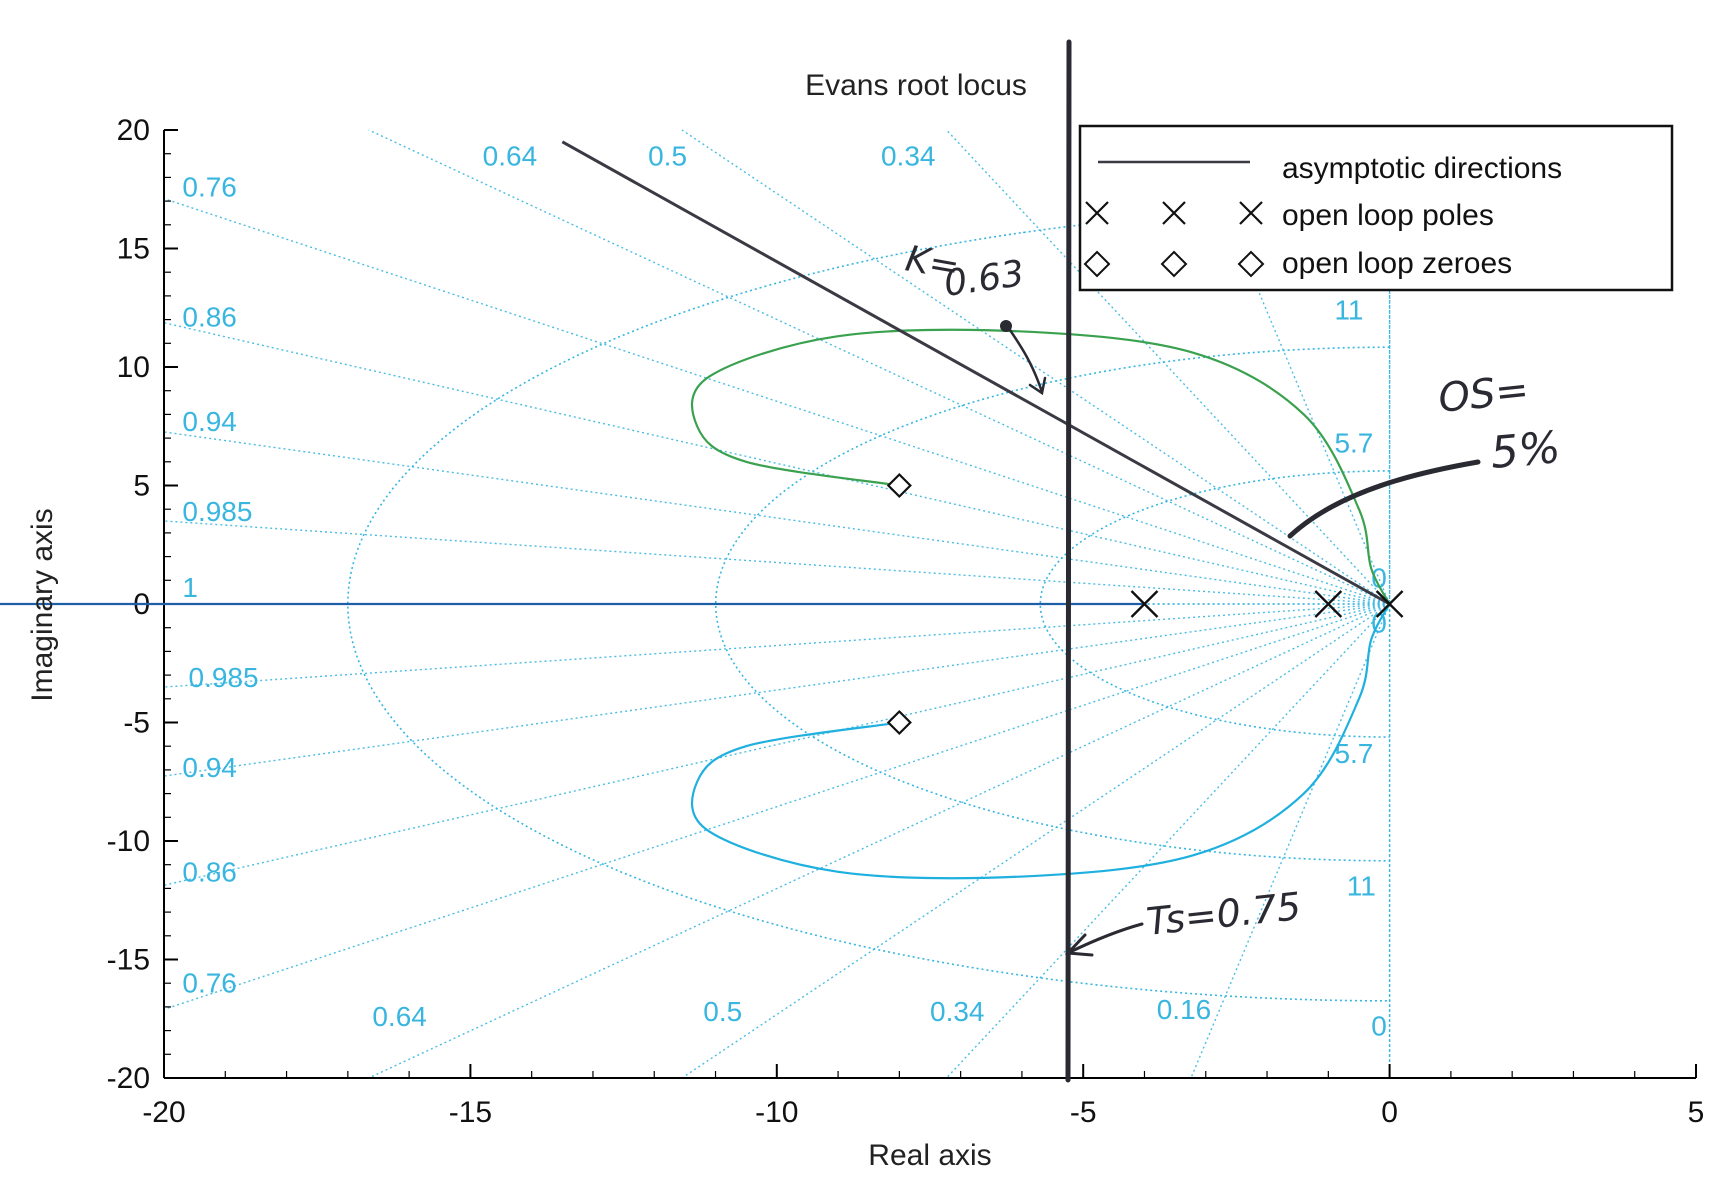  What do you see at coordinates (722, 1011) in the screenshot?
I see `grid-label-bottom: 0.5` at bounding box center [722, 1011].